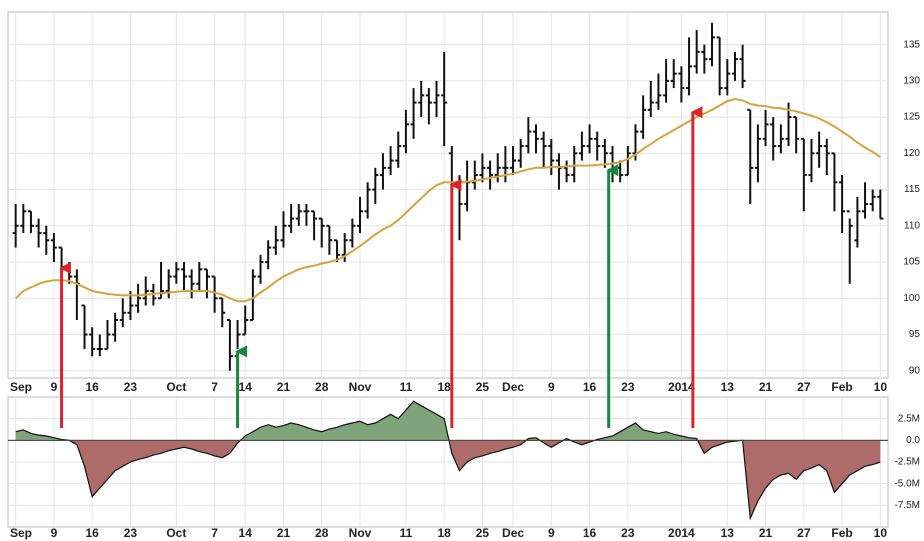  I want to click on y-tick-label: 95, so click(915, 334).